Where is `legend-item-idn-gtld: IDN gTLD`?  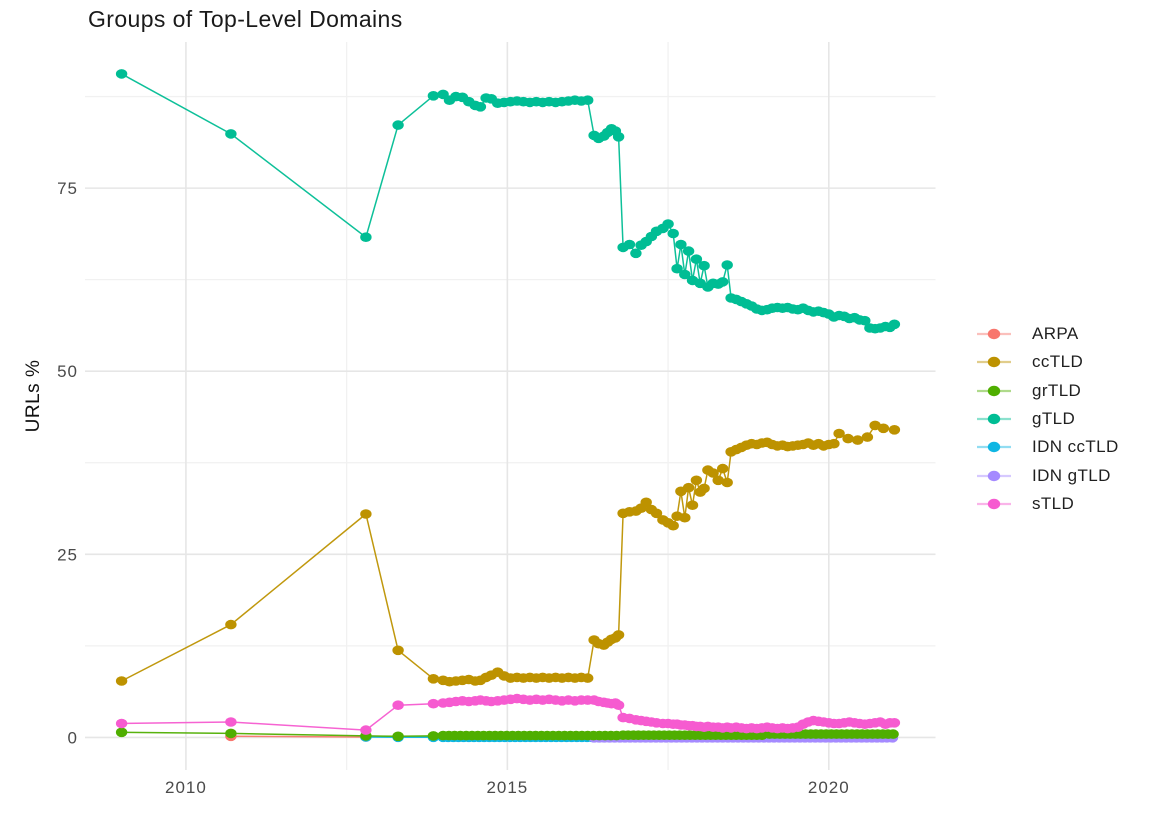 legend-item-idn-gtld: IDN gTLD is located at coordinates (1047, 475).